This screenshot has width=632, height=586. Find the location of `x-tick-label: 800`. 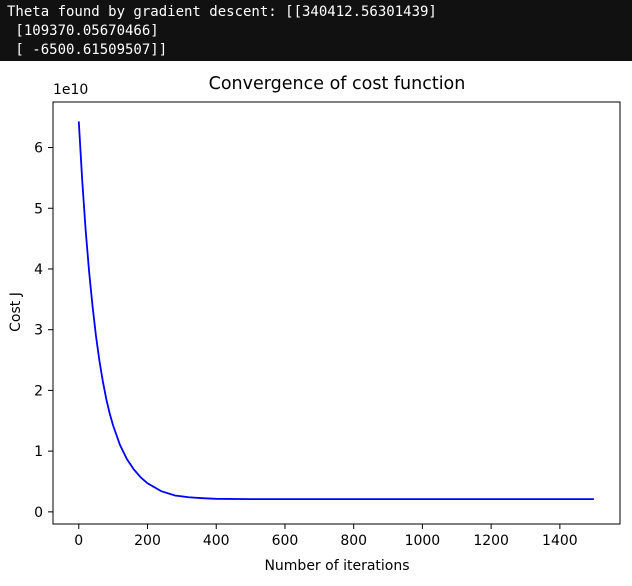

x-tick-label: 800 is located at coordinates (353, 541).